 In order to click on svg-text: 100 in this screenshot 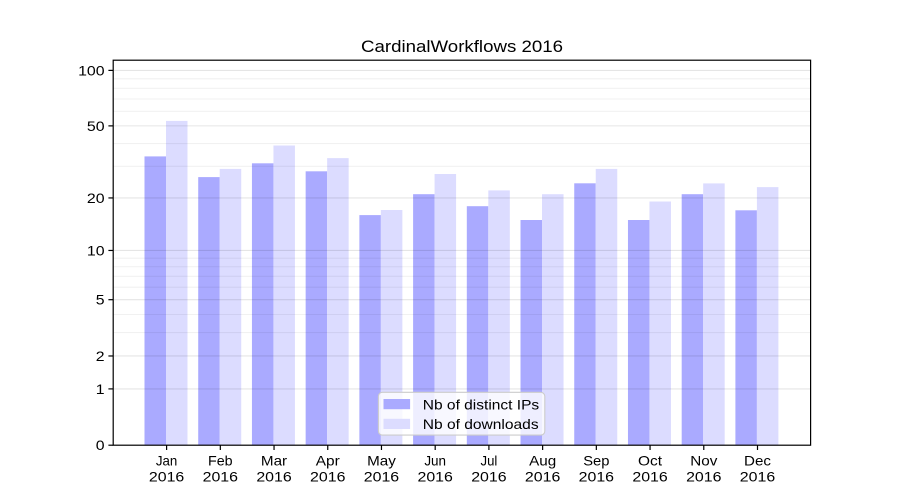, I will do `click(91, 70)`.